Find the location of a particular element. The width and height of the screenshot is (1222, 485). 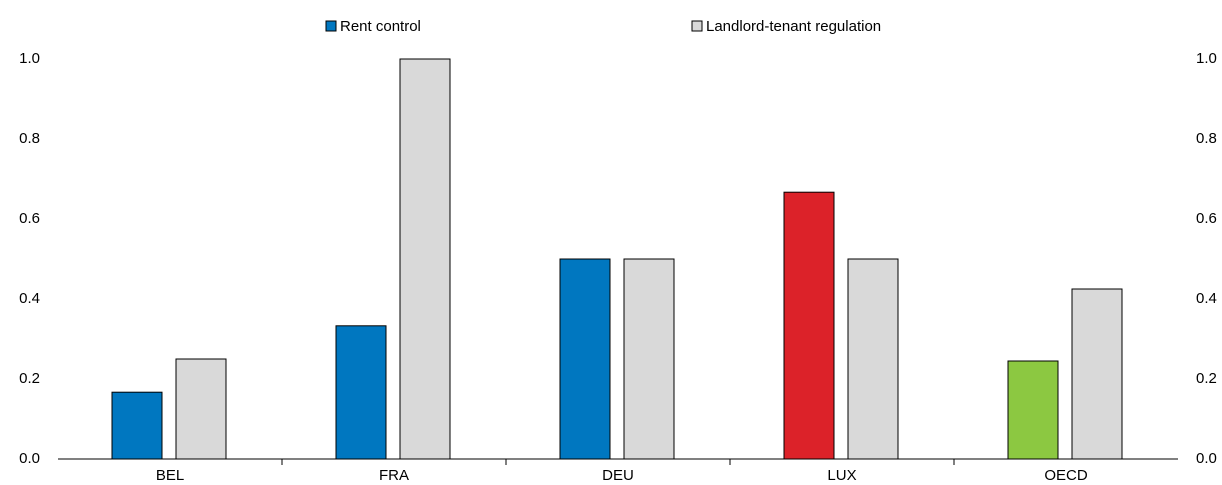

y-tick-label: 0.6 is located at coordinates (29, 218).